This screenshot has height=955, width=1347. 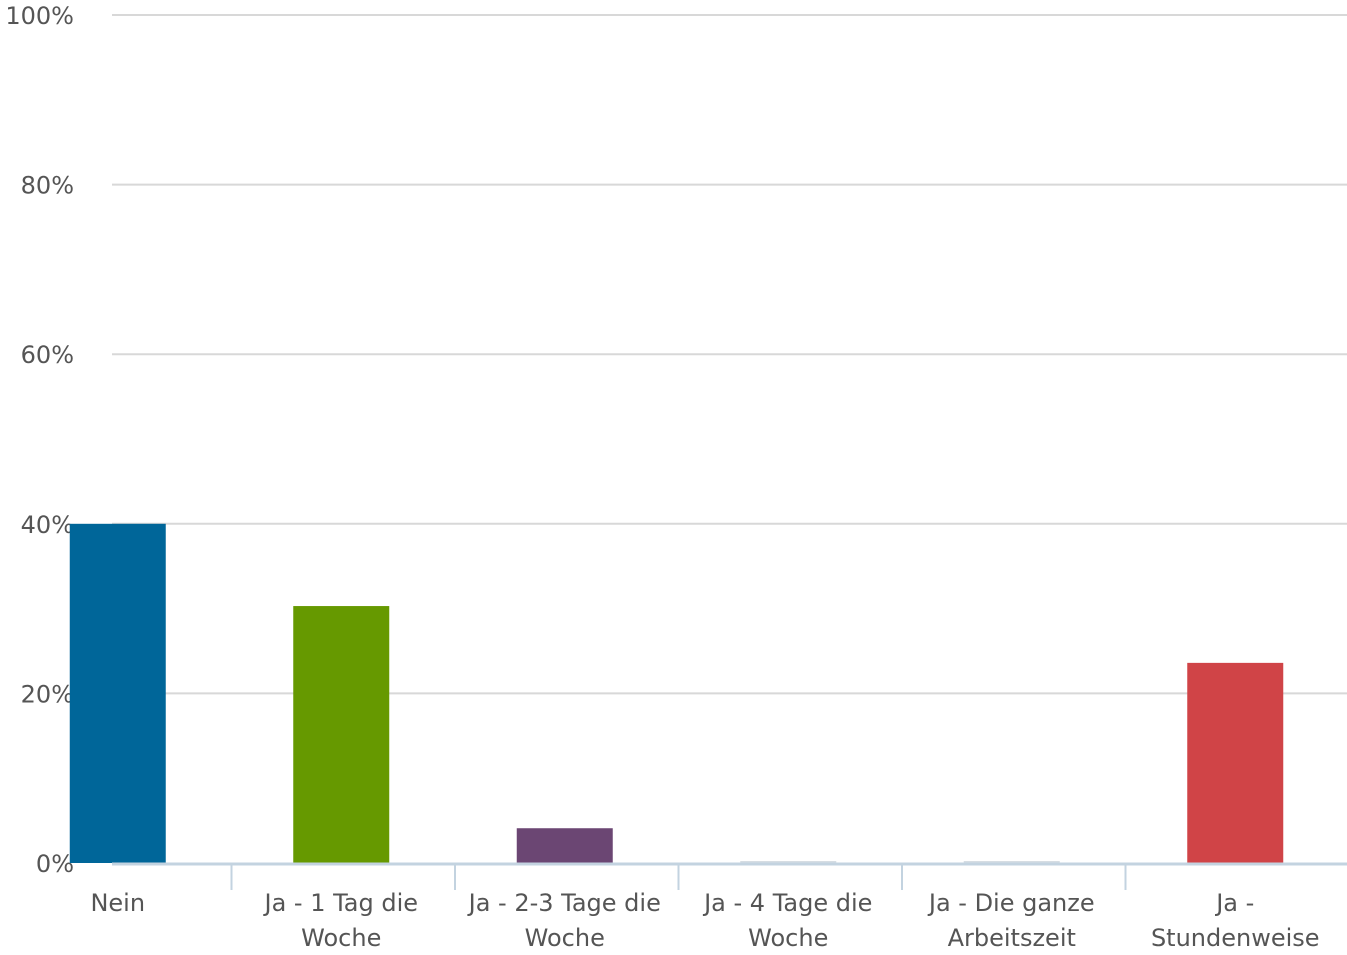 What do you see at coordinates (47, 355) in the screenshot?
I see `y-tick-label: 60%` at bounding box center [47, 355].